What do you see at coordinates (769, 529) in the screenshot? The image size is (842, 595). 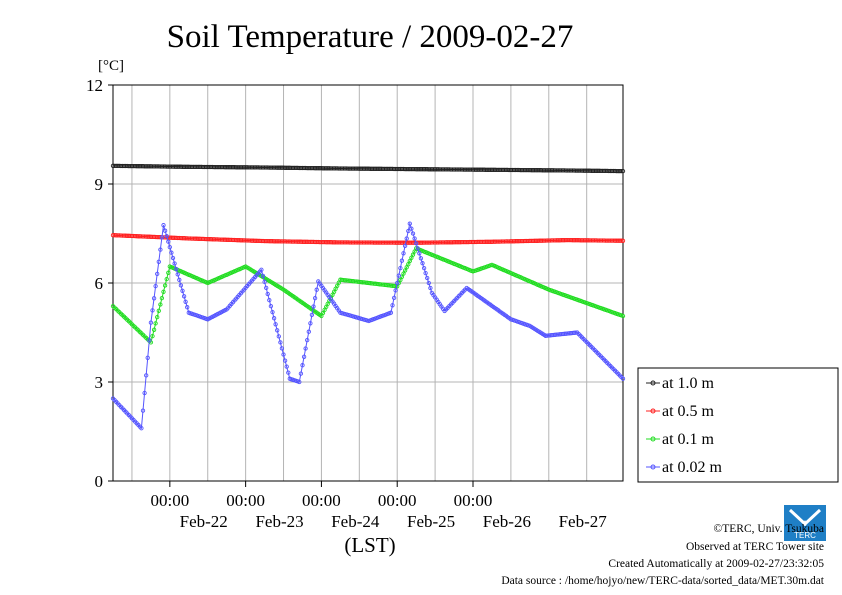 I see `copyright-text: ©TERC, Univ. Tsukuba` at bounding box center [769, 529].